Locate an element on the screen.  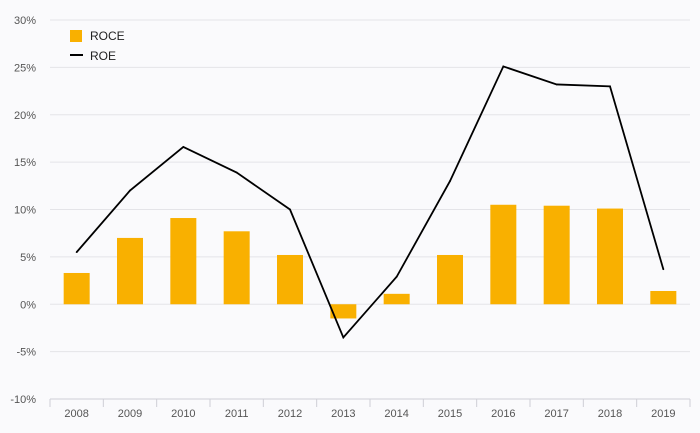
y-tick-label: 10% is located at coordinates (25, 211).